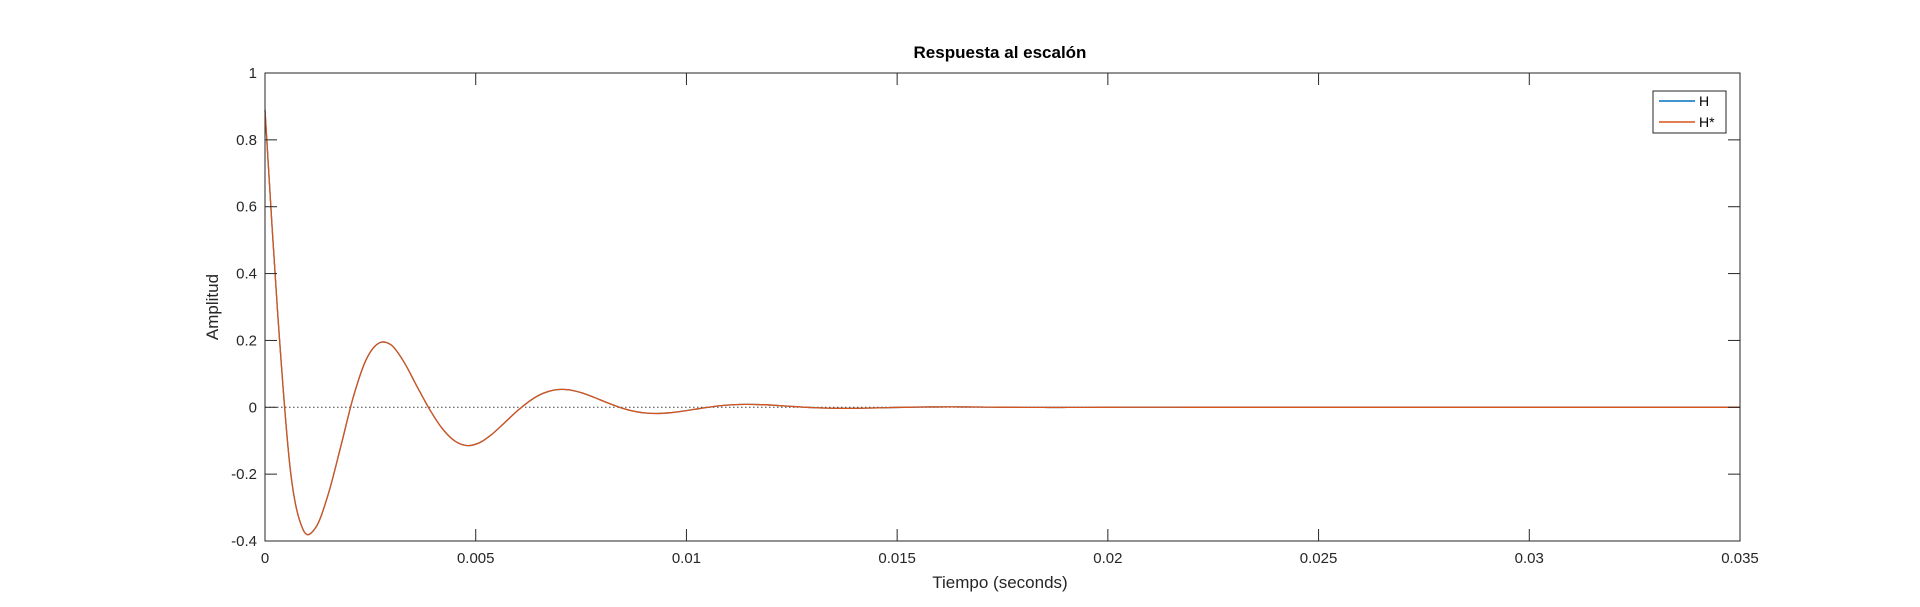  I want to click on legend-label-h-star: H*, so click(1707, 122).